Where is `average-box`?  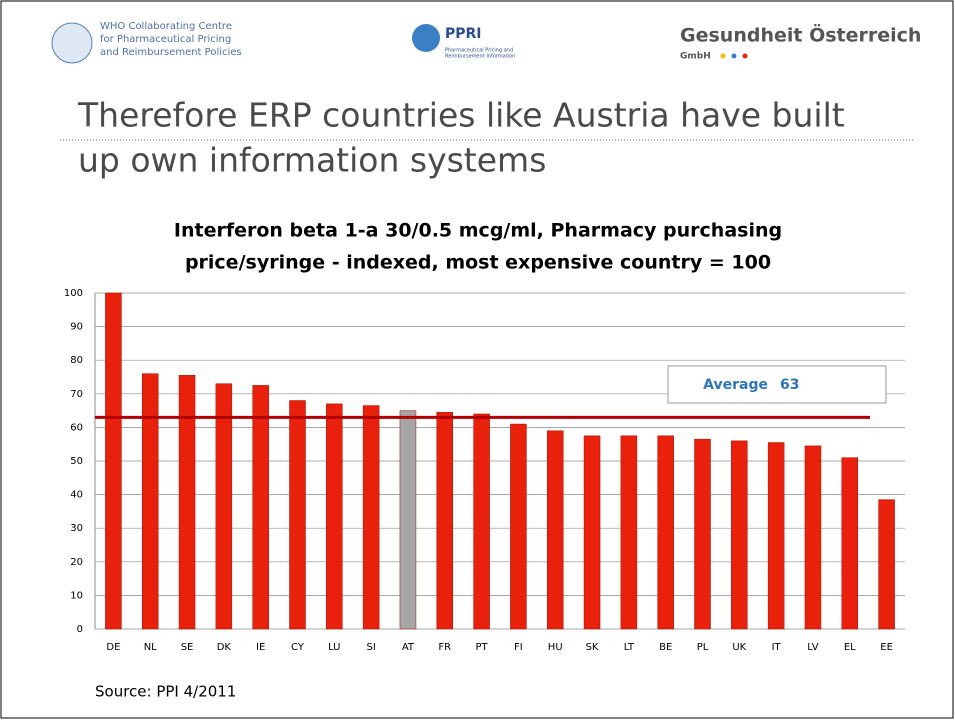 average-box is located at coordinates (777, 384).